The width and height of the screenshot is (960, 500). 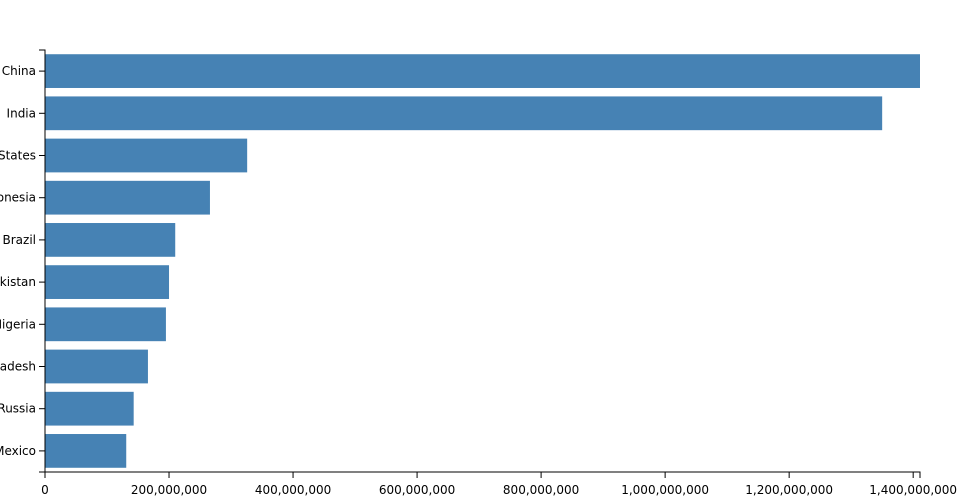 I want to click on x-tick-label: 400,000,000, so click(x=293, y=490).